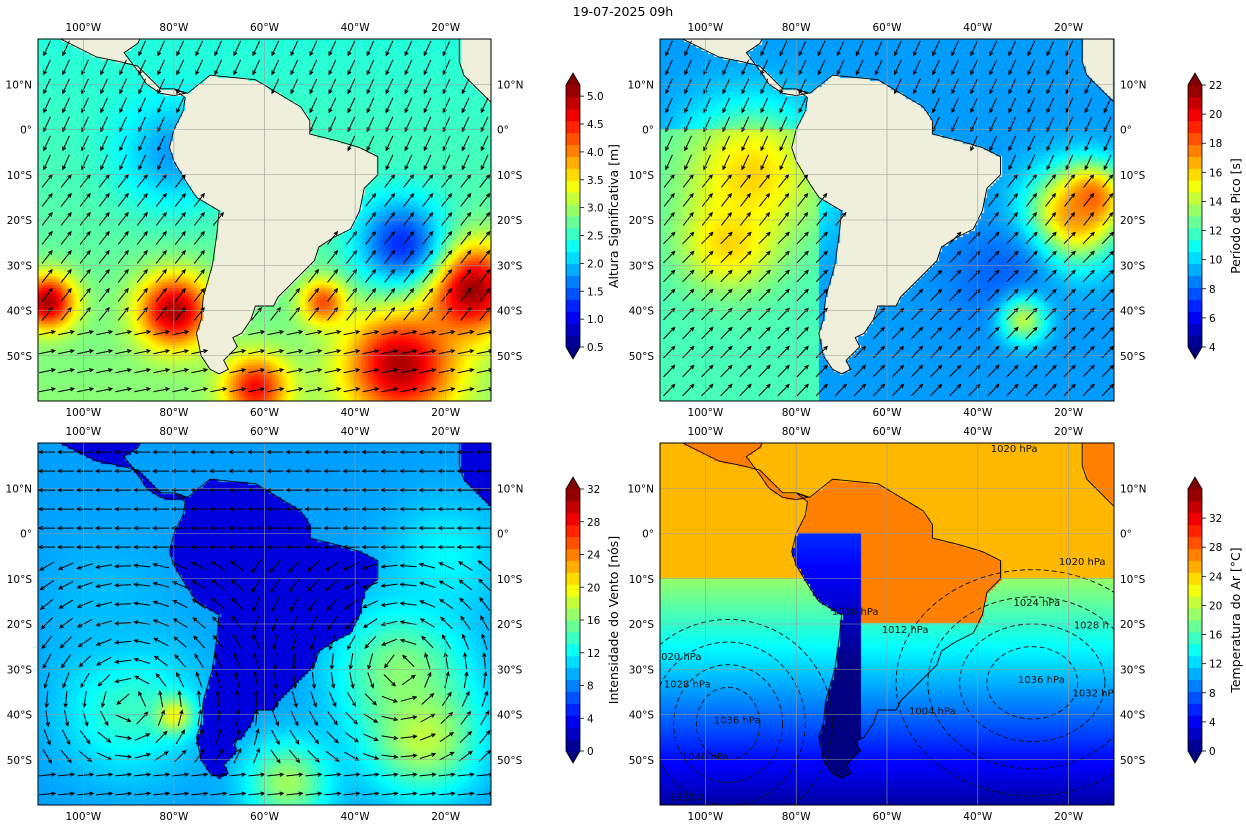 This screenshot has height=827, width=1246. Describe the element at coordinates (590, 752) in the screenshot. I see `colorbar-tick-label: 0` at that location.